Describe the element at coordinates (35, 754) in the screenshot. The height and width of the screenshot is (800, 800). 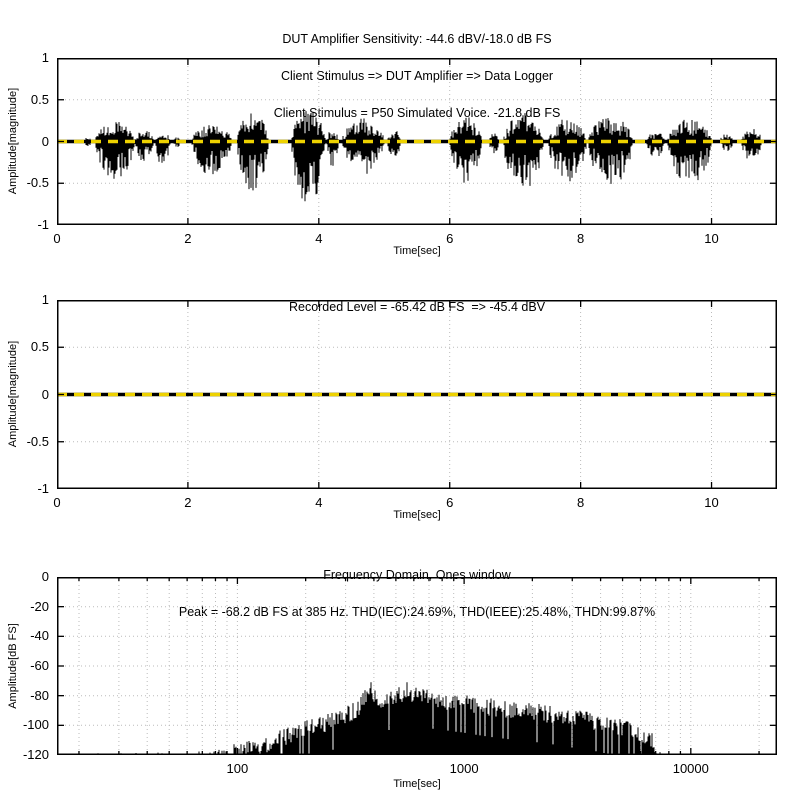
I see `y-tick-label: -120` at that location.